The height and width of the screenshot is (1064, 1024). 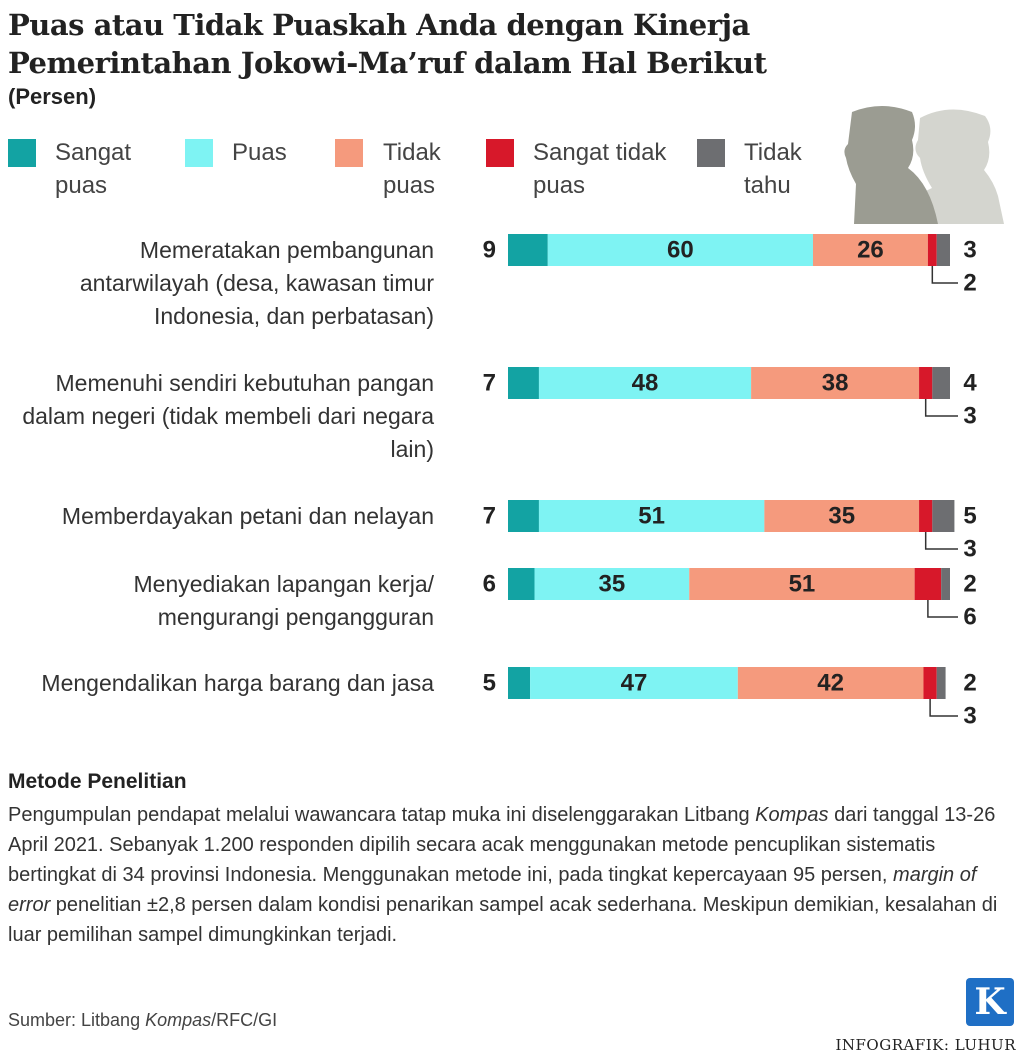 I want to click on legend-label: Tidak puas, so click(x=412, y=169).